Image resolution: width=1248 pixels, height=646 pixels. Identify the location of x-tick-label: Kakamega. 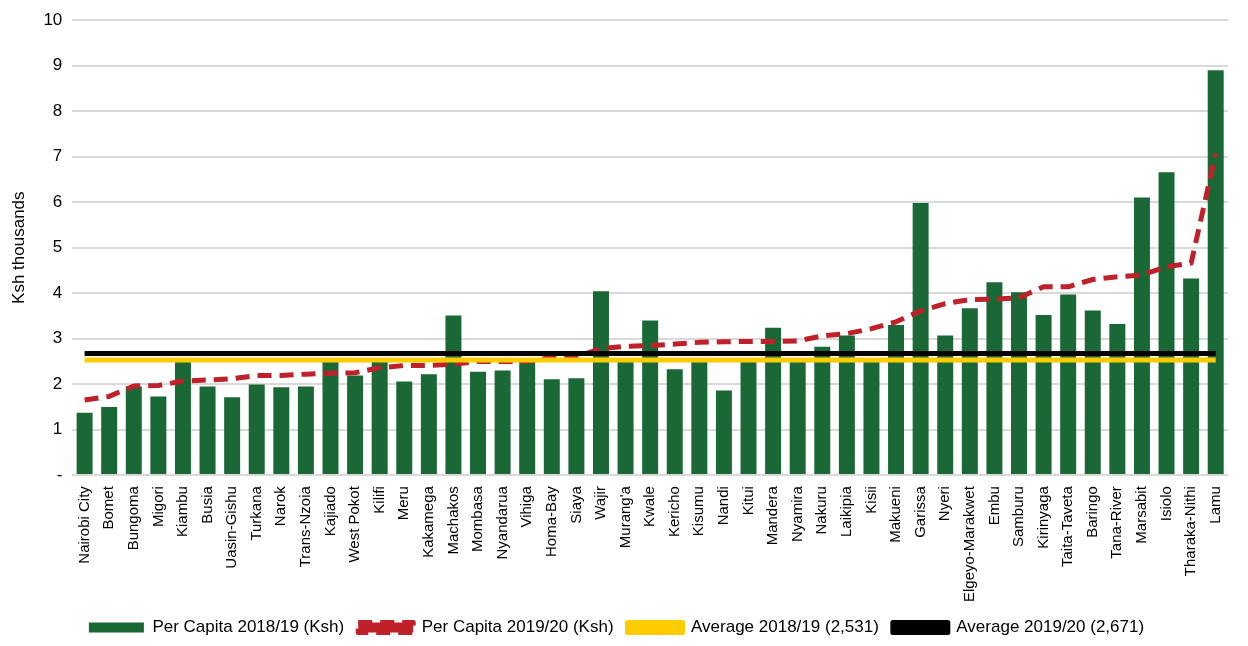
(427, 521).